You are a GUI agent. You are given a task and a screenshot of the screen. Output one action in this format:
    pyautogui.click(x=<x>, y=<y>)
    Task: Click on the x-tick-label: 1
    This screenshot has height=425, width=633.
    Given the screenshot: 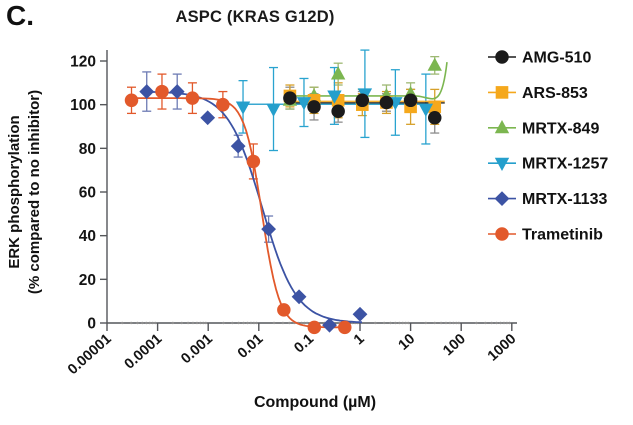 What is the action you would take?
    pyautogui.click(x=359, y=339)
    